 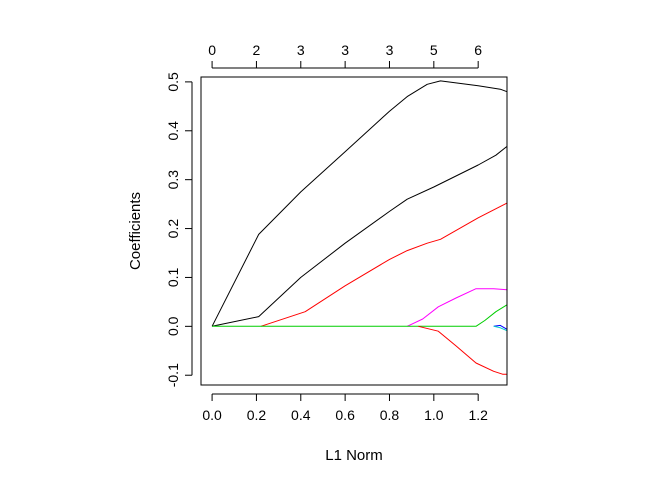 I want to click on y-tick-label: 0.1, so click(x=173, y=277).